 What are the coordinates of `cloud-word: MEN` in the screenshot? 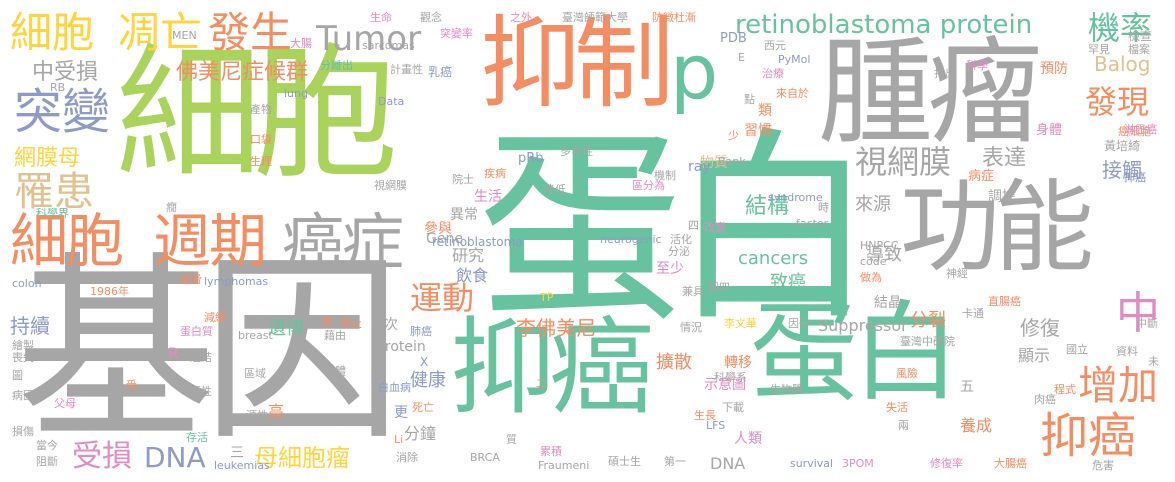 It's located at (184, 35).